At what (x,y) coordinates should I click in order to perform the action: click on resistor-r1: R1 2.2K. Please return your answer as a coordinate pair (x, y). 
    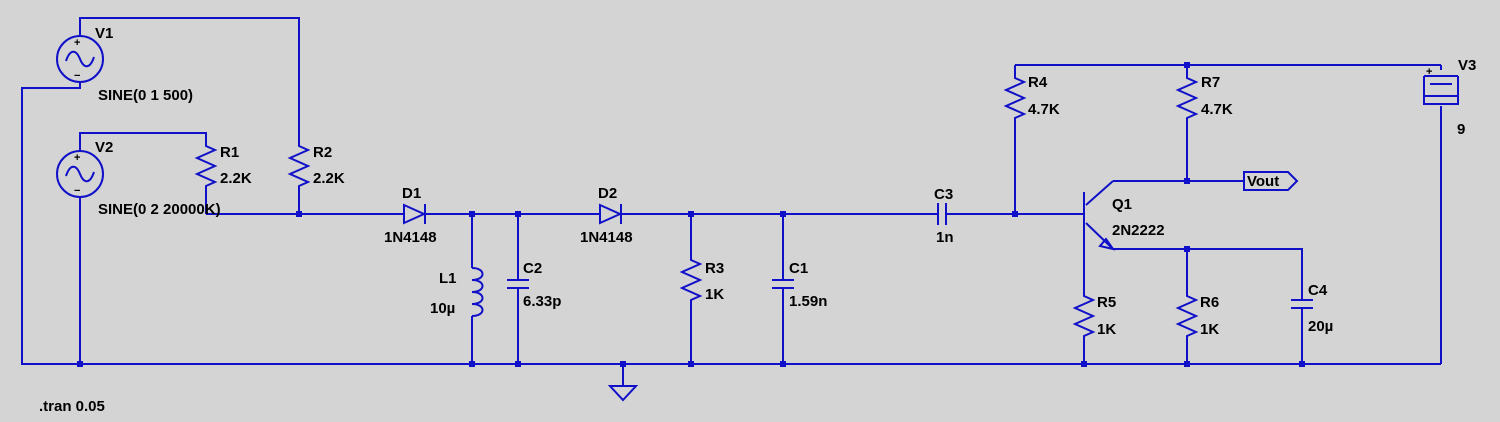
    Looking at the image, I should click on (223, 164).